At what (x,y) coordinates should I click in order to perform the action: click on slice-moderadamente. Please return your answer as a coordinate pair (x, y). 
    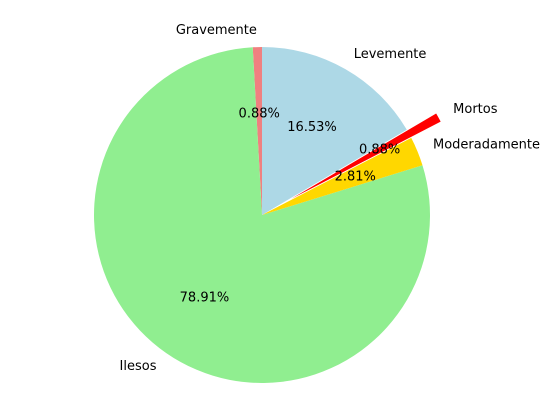
    Looking at the image, I should click on (342, 176).